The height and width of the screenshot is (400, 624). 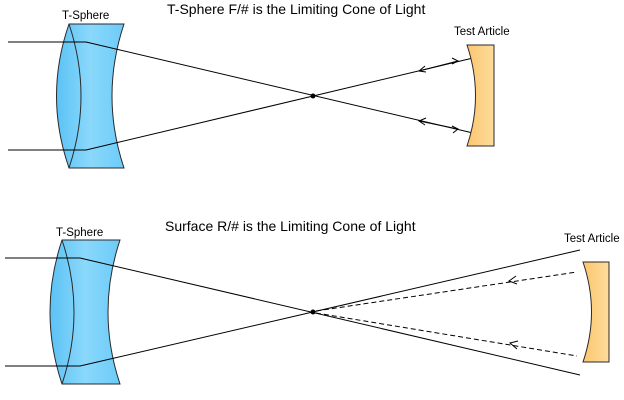 I want to click on top-ray-up, so click(x=279, y=104).